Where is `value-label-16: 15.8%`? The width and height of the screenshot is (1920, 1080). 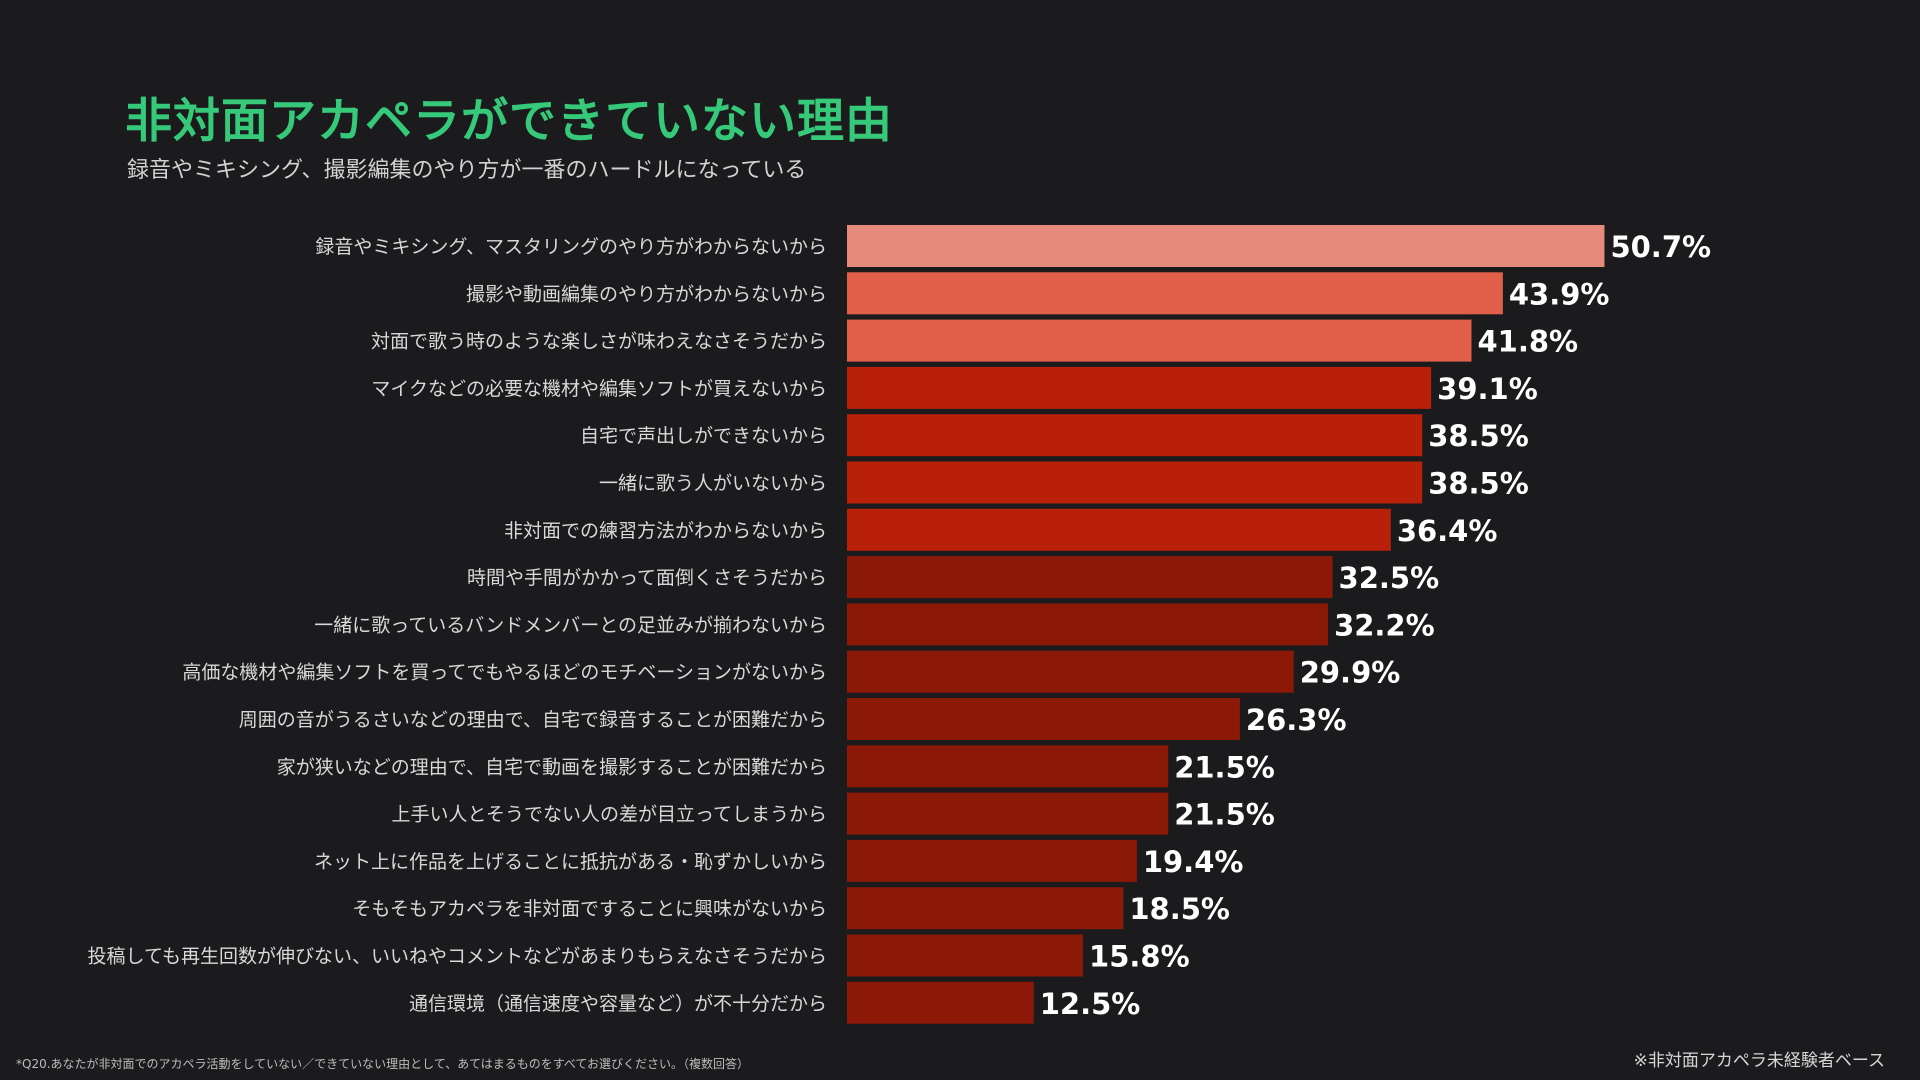
value-label-16: 15.8% is located at coordinates (1139, 957).